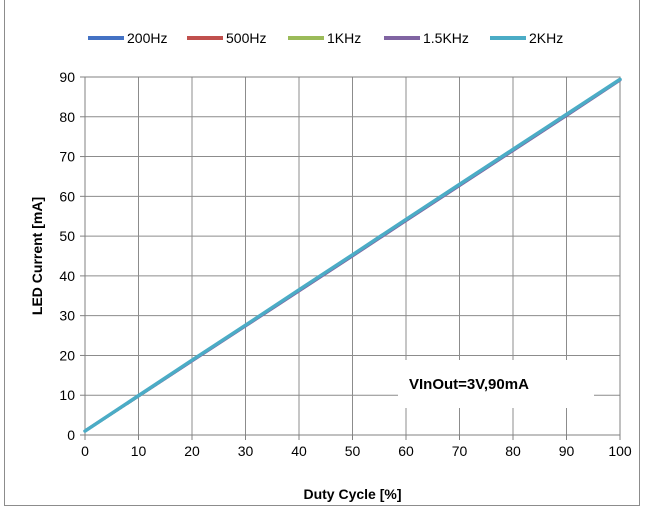  Describe the element at coordinates (352, 494) in the screenshot. I see `x-axis-label: Duty Cycle [%]` at that location.